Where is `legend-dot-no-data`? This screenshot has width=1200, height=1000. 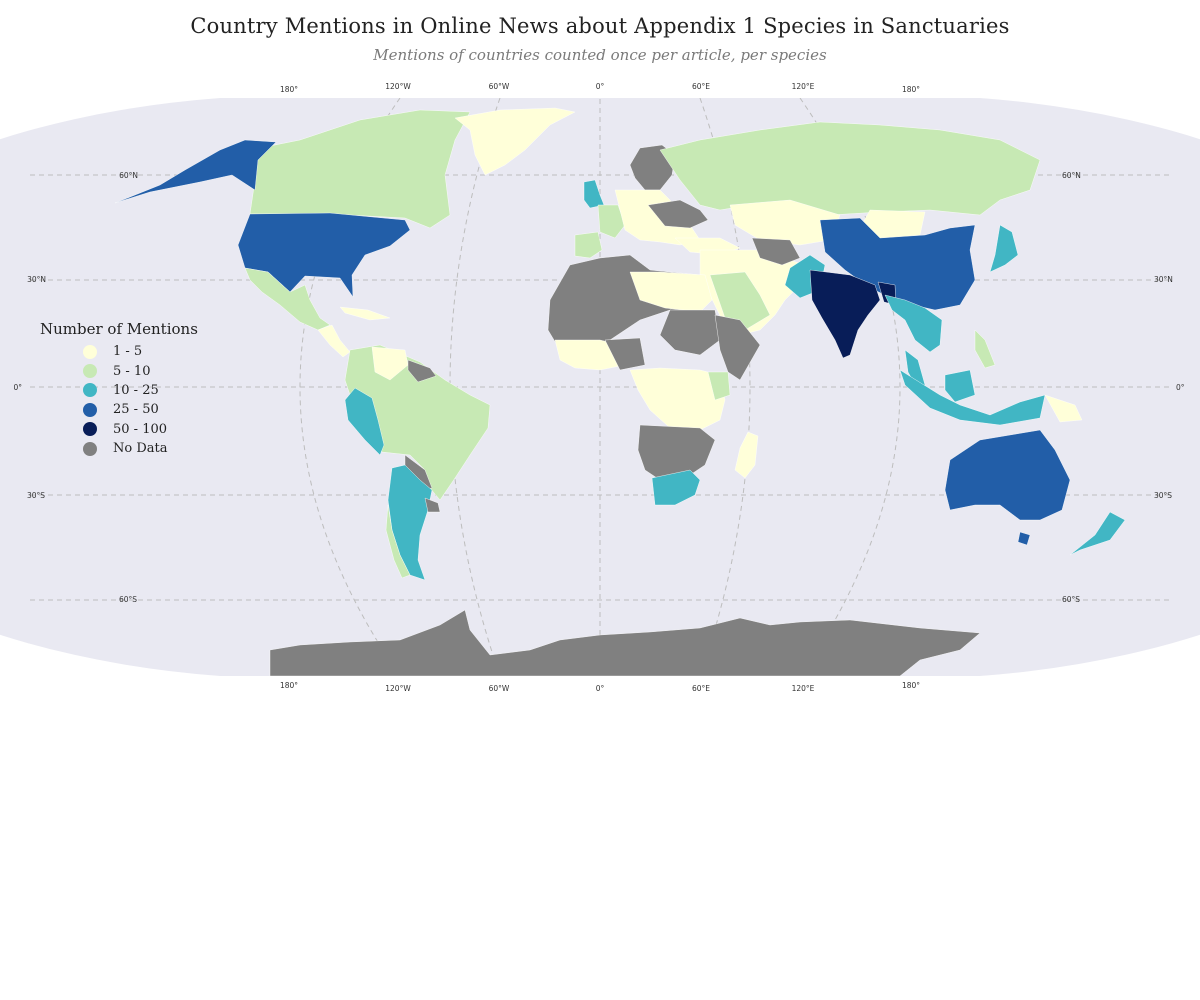 legend-dot-no-data is located at coordinates (90, 448).